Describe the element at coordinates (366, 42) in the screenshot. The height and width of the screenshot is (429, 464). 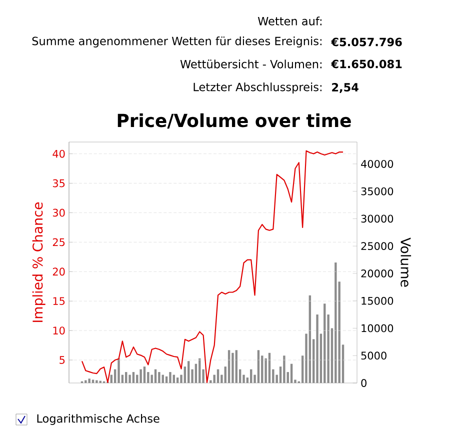
I see `text: €5.057.796` at that location.